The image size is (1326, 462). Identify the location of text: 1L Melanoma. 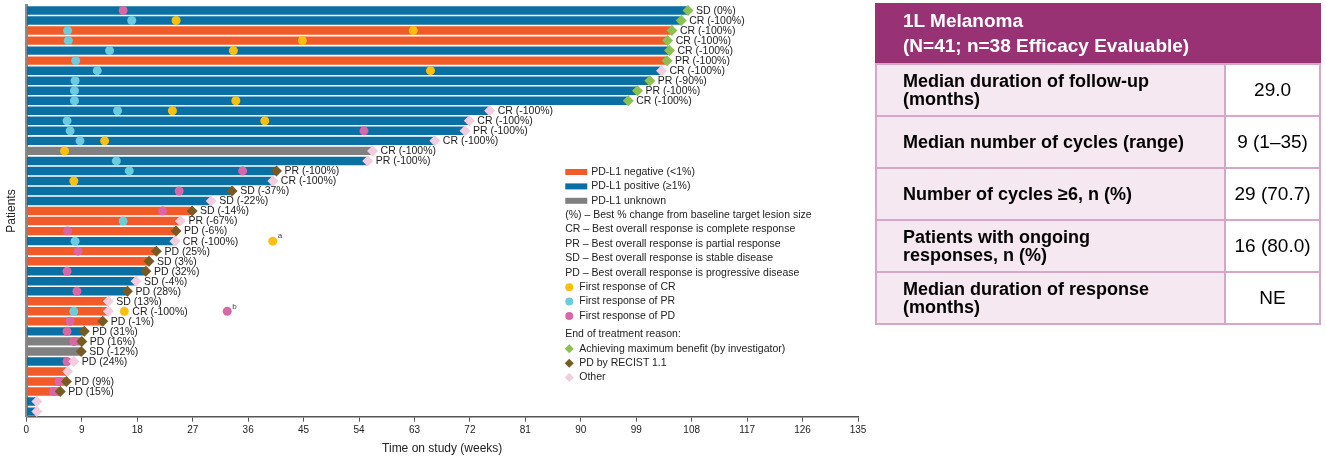
(964, 21).